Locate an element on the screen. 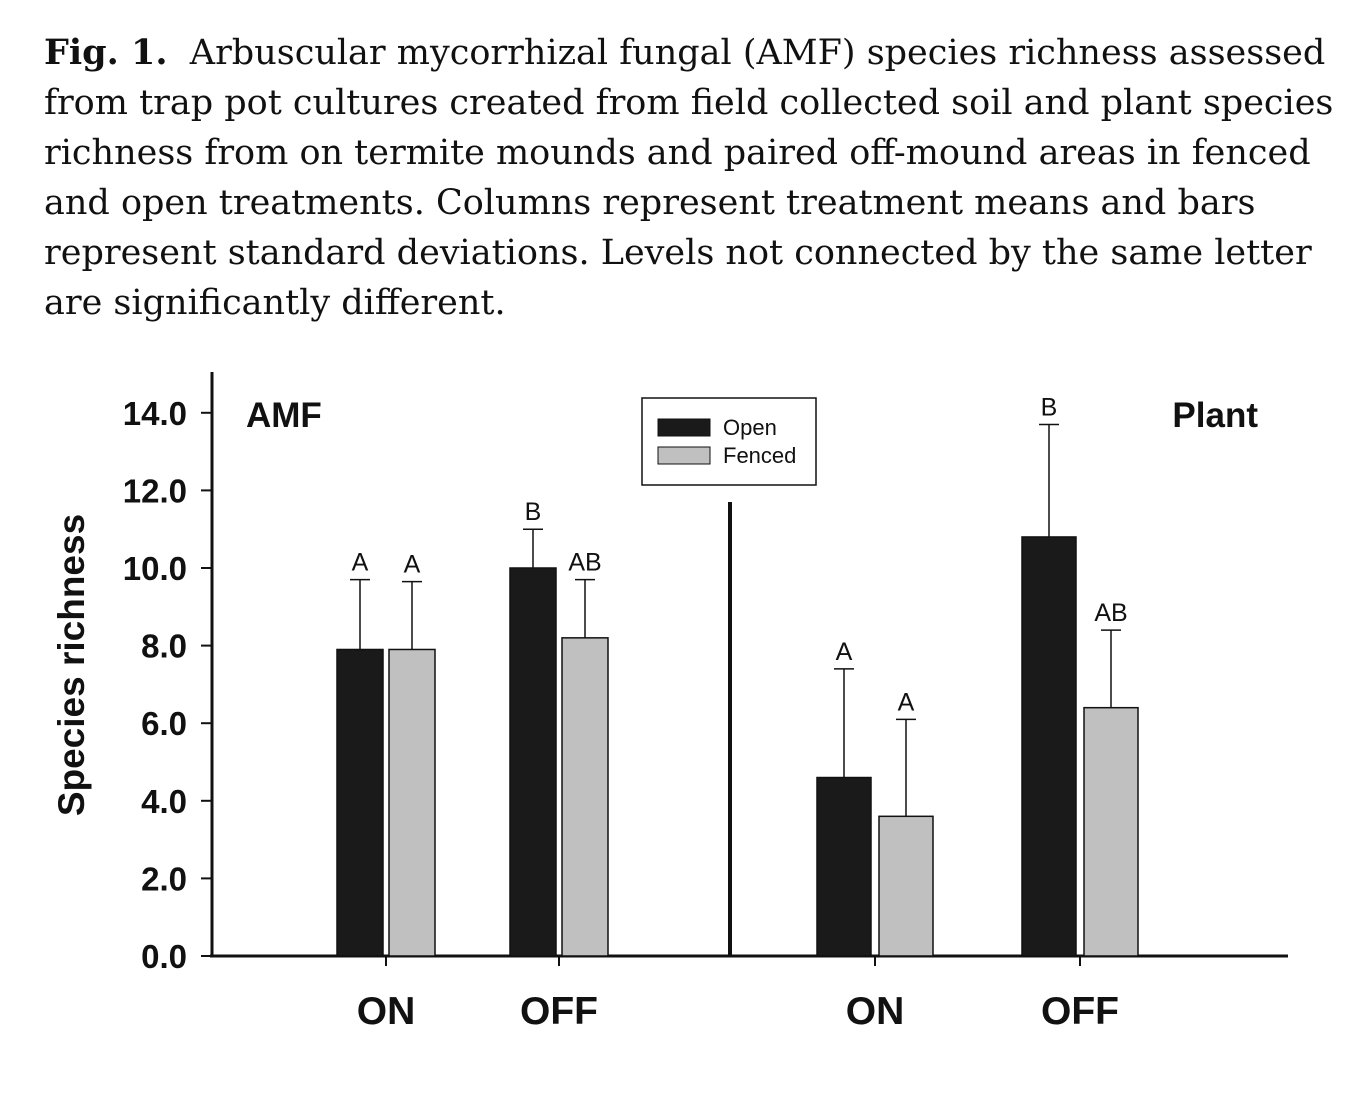 Image resolution: width=1372 pixels, height=1094 pixels. bar-plant-on-open is located at coordinates (844, 866).